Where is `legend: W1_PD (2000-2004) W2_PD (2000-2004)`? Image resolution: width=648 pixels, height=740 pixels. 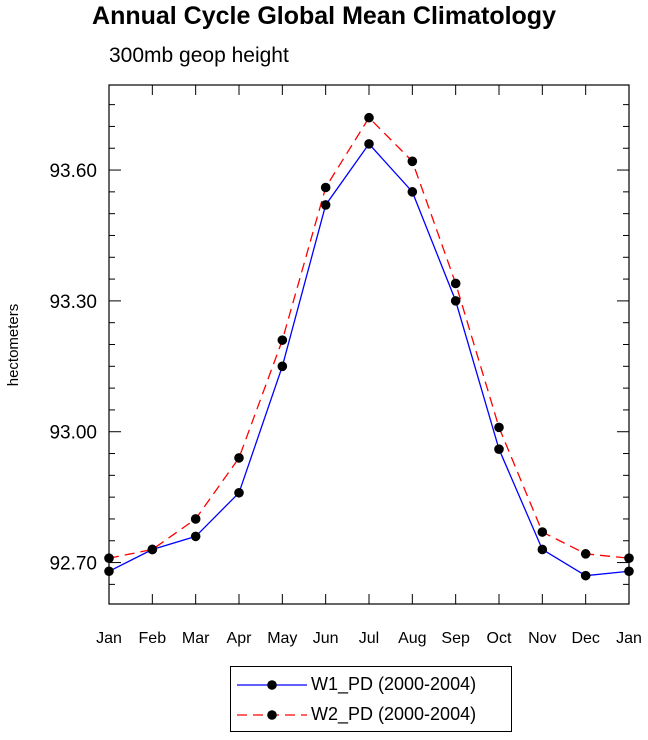 legend: W1_PD (2000-2004) W2_PD (2000-2004) is located at coordinates (371, 699).